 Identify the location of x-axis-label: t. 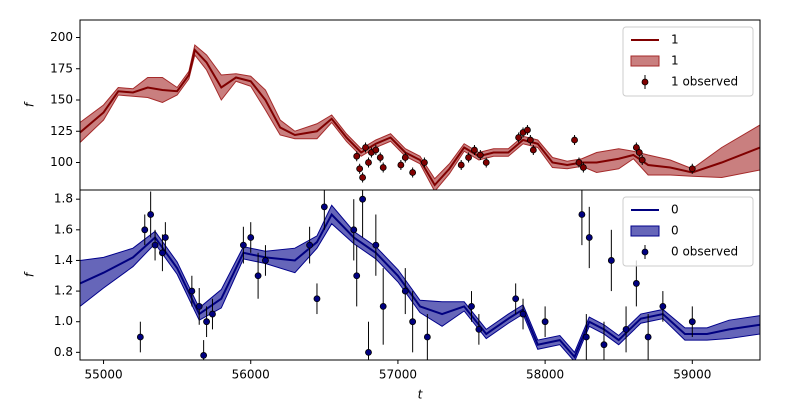
(421, 394).